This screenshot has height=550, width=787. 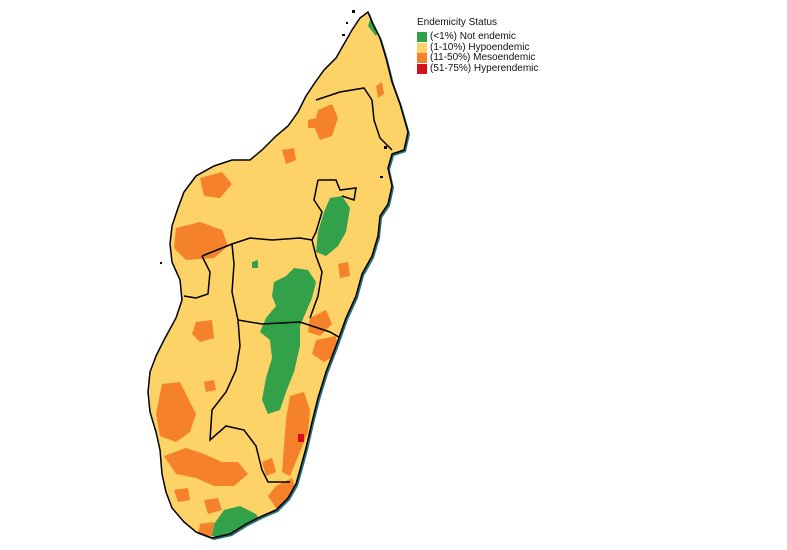 I want to click on legend-item-hypoendemic: (1-10%) Hypoendemic, so click(x=477, y=47).